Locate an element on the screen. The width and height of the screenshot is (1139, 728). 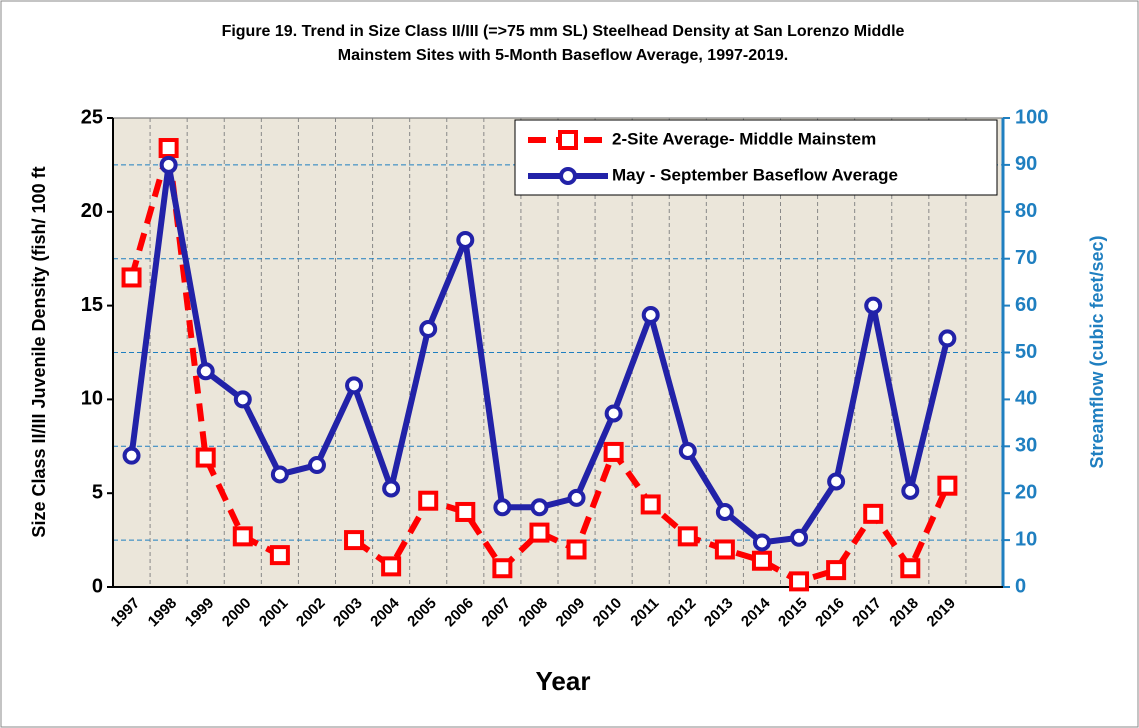
y2-tick-label: 30 is located at coordinates (1026, 446).